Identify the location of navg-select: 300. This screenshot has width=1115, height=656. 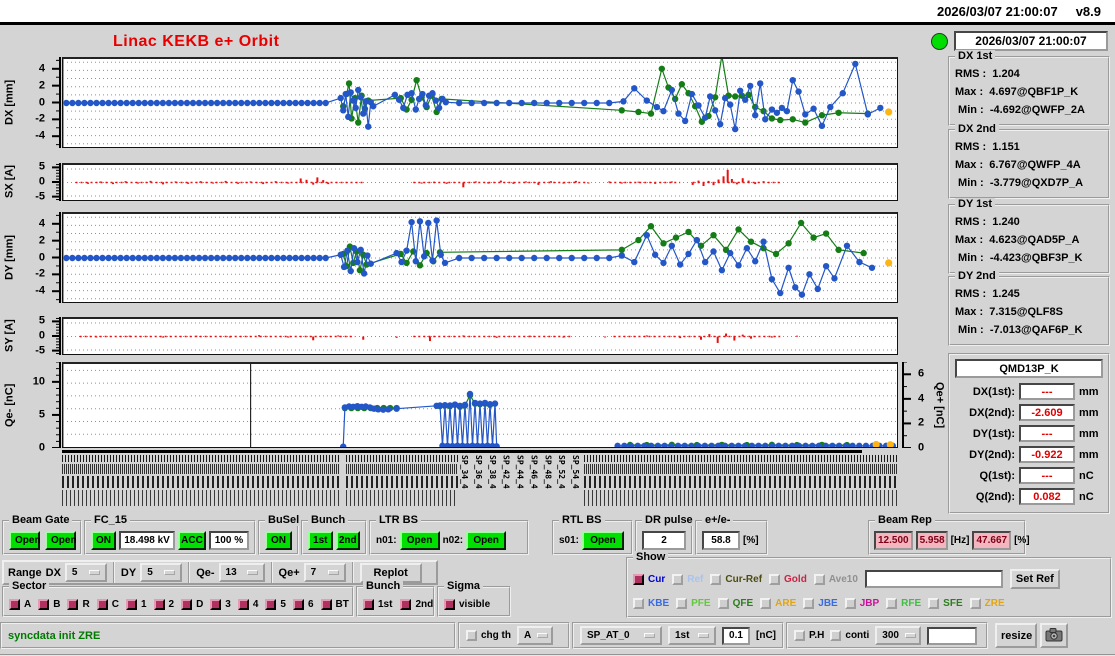
(898, 635).